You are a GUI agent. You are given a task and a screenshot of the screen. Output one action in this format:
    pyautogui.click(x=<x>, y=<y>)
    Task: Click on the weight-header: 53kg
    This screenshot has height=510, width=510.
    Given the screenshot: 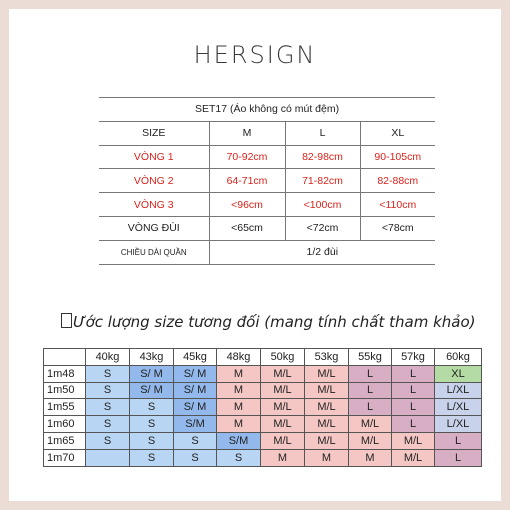 What is the action you would take?
    pyautogui.click(x=326, y=357)
    